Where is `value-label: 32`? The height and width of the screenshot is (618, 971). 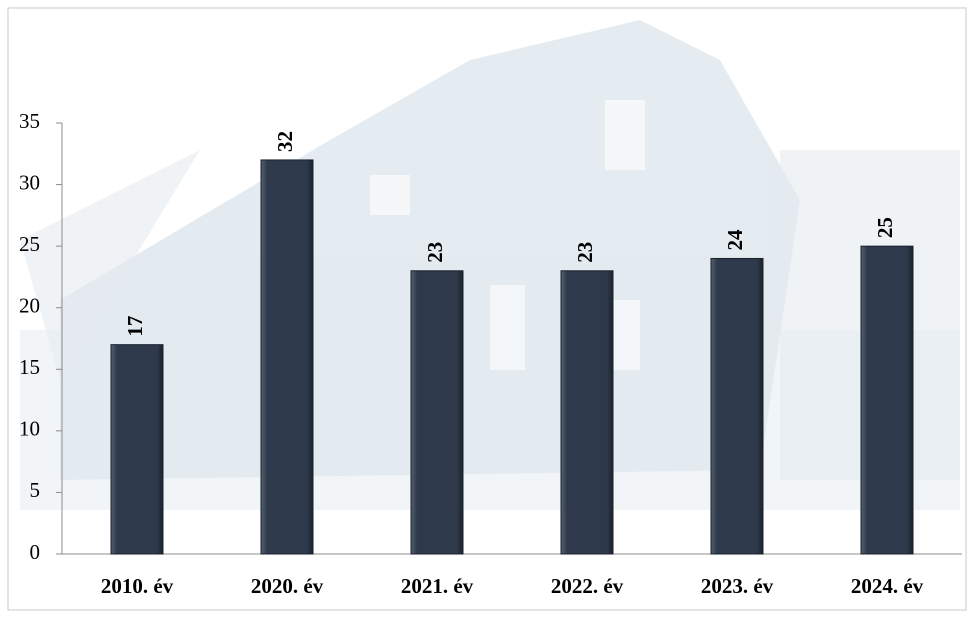 value-label: 32 is located at coordinates (285, 141).